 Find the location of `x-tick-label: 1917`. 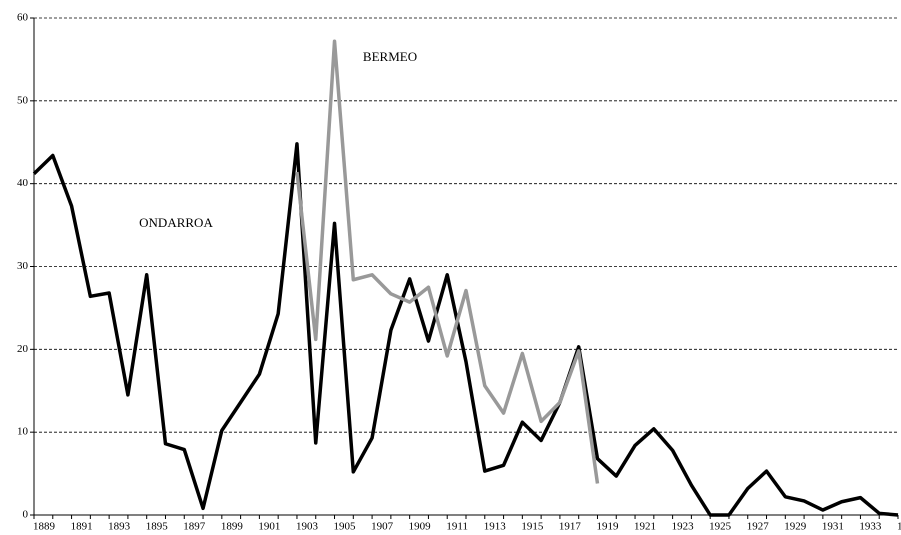

x-tick-label: 1917 is located at coordinates (570, 527).